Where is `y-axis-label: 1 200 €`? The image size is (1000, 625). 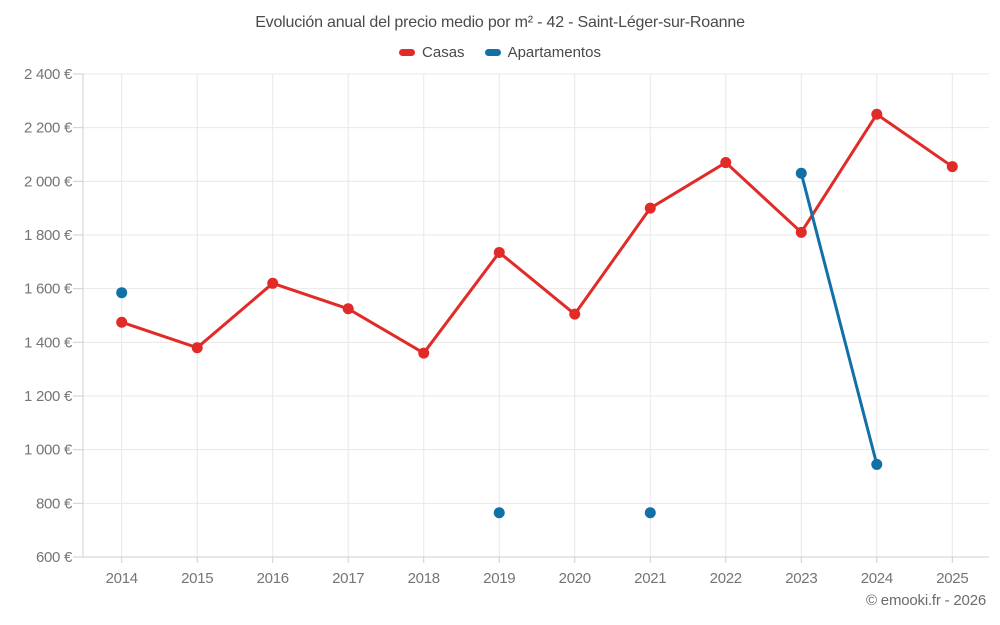 y-axis-label: 1 200 € is located at coordinates (48, 396).